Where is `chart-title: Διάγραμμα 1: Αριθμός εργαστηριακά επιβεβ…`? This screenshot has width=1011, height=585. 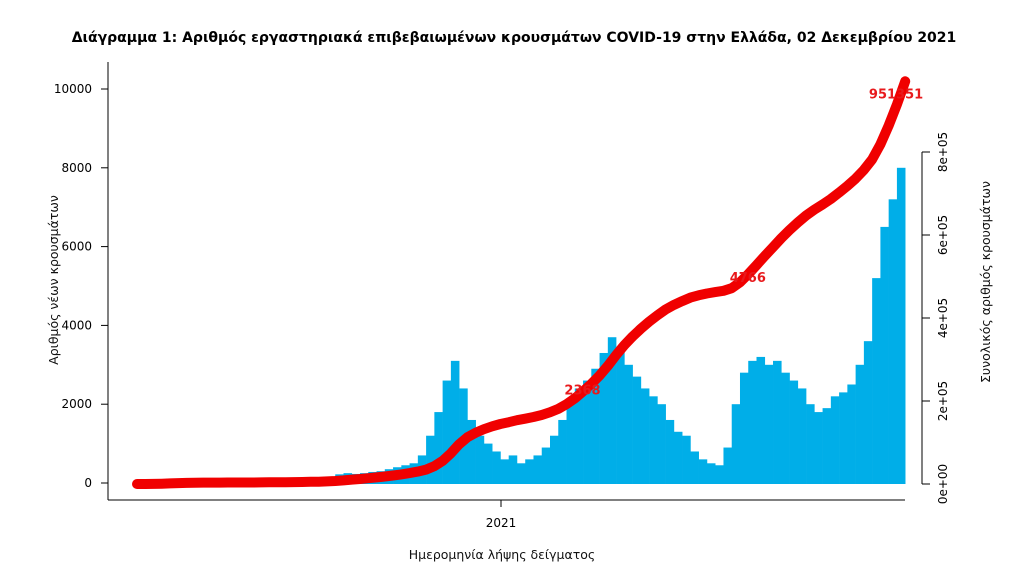
chart-title: Διάγραμμα 1: Αριθμός εργαστηριακά επιβεβ… is located at coordinates (514, 38).